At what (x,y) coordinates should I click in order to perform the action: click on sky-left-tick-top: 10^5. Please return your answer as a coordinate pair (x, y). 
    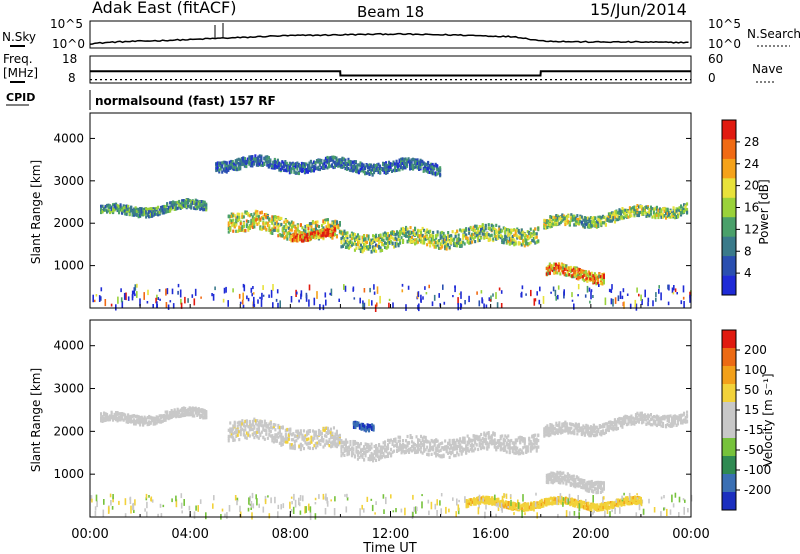
    Looking at the image, I should click on (66, 24).